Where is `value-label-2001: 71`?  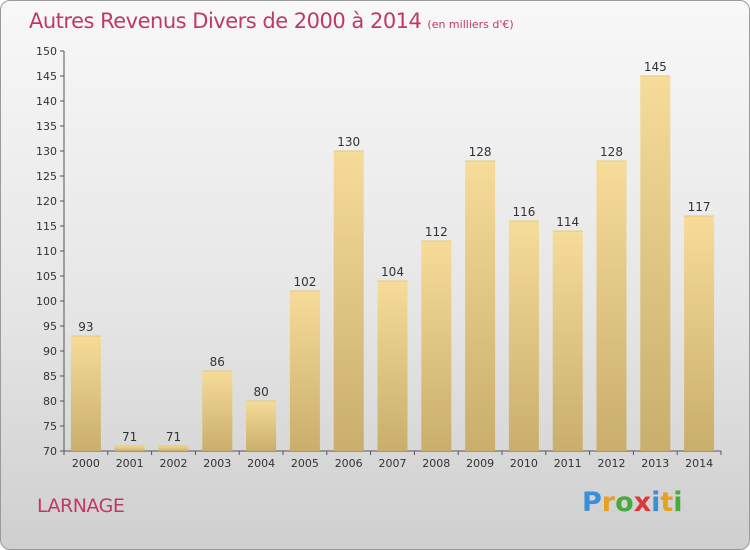 value-label-2001: 71 is located at coordinates (129, 437).